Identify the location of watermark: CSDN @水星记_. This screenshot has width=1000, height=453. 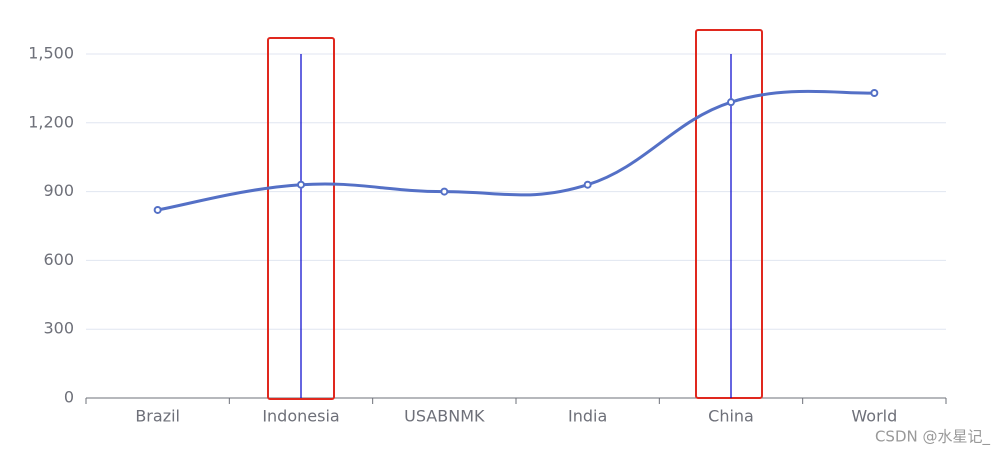
(933, 437).